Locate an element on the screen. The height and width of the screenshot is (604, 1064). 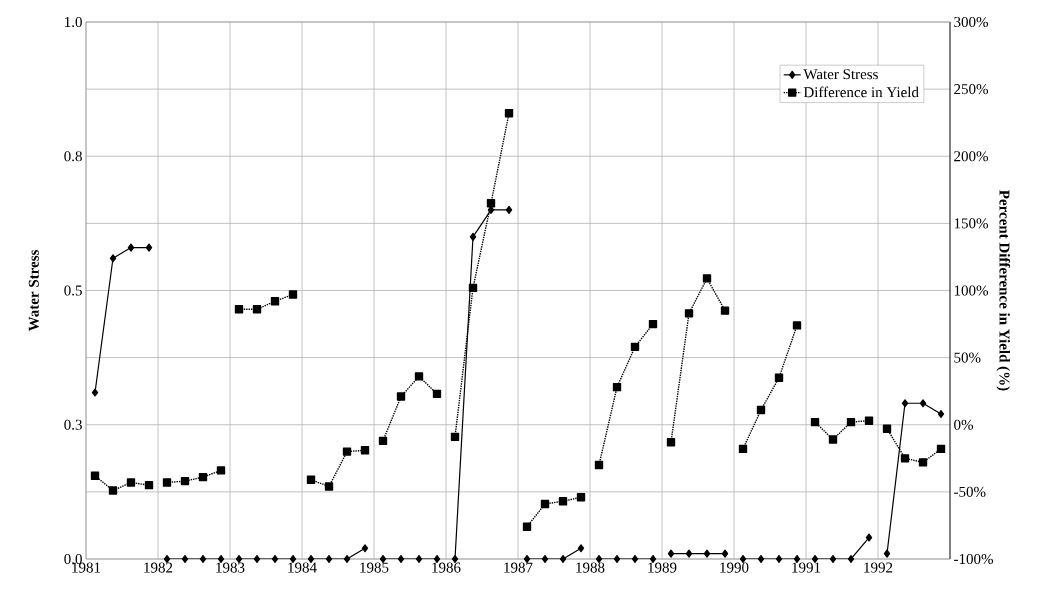
y2-tick-label: 200% is located at coordinates (971, 156).